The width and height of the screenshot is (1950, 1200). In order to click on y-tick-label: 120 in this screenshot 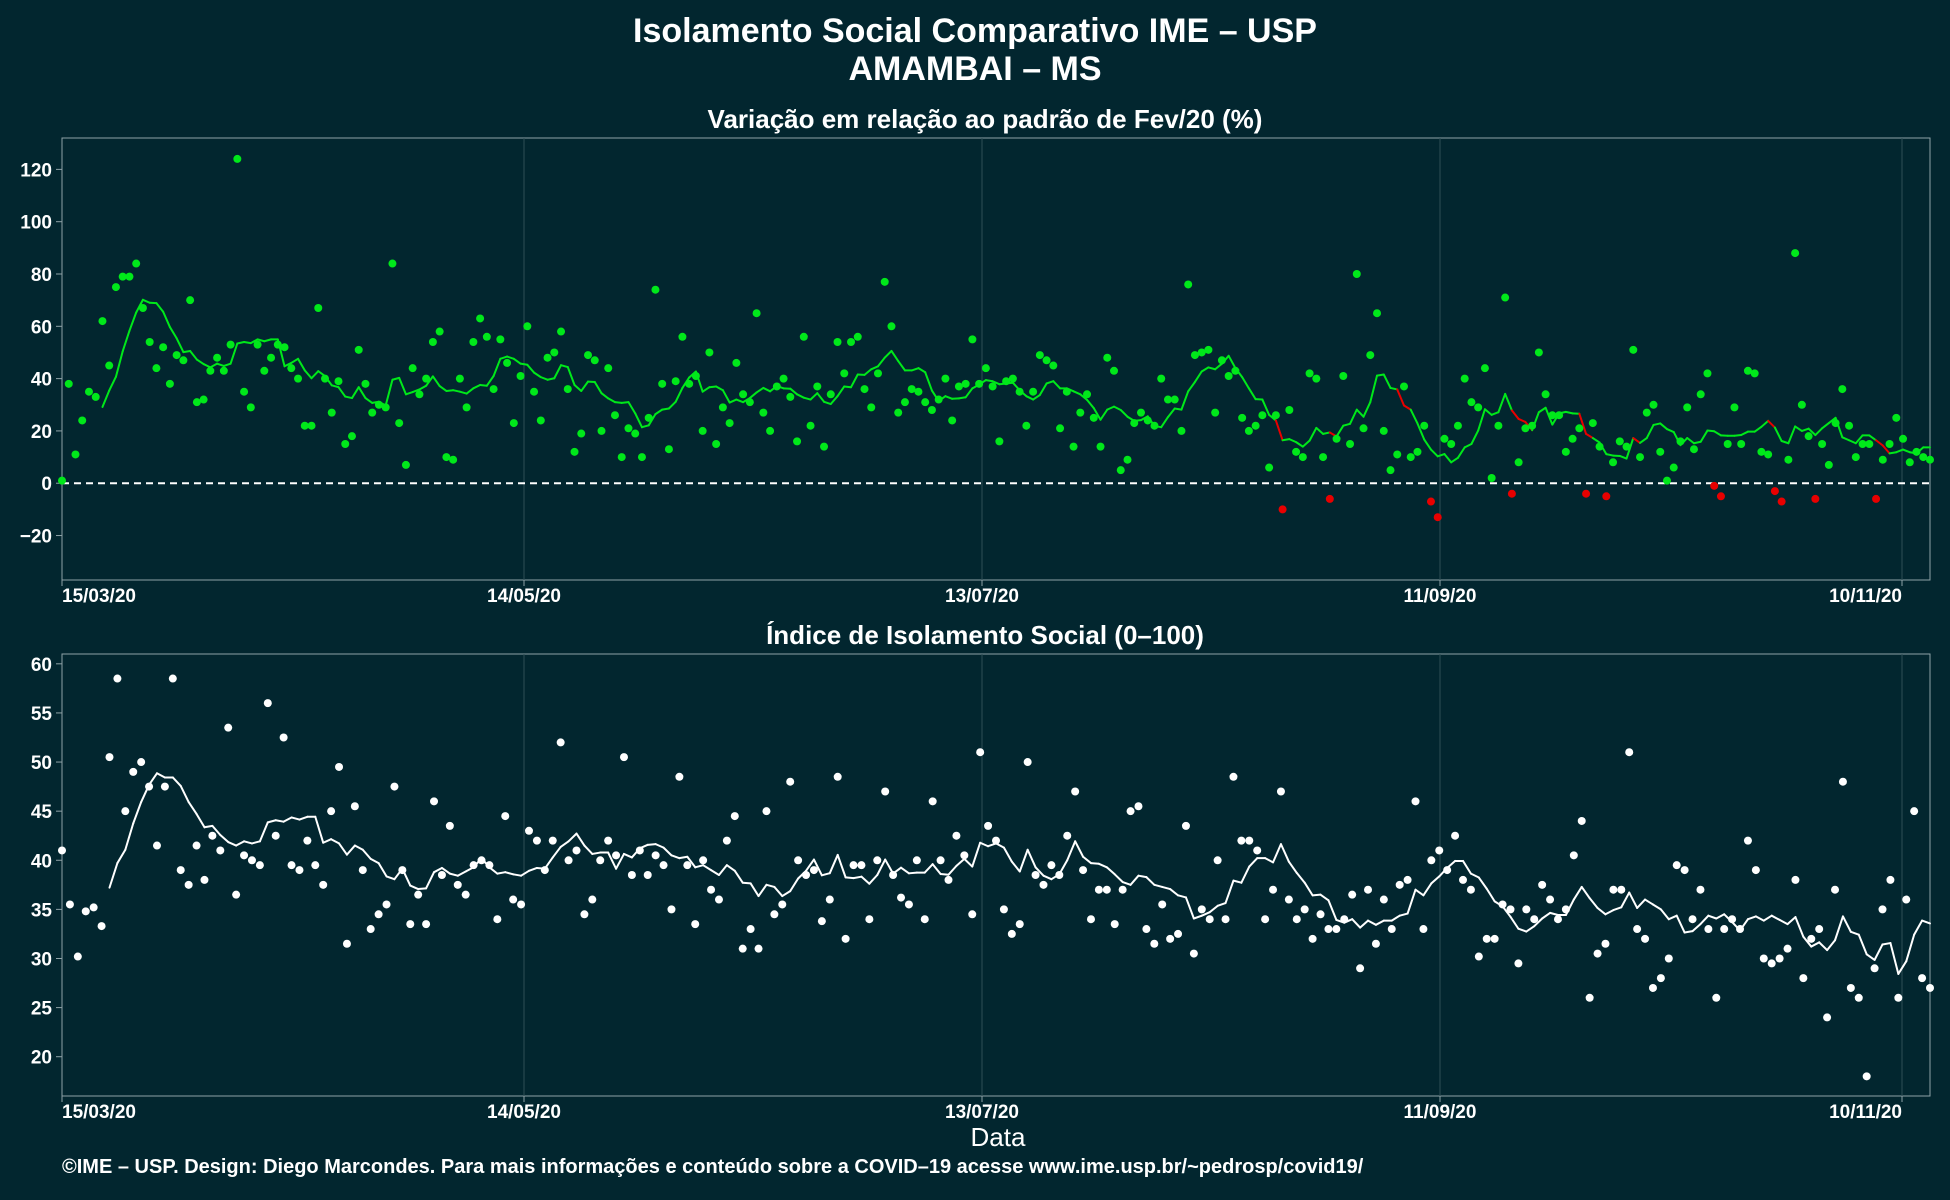, I will do `click(36, 170)`.